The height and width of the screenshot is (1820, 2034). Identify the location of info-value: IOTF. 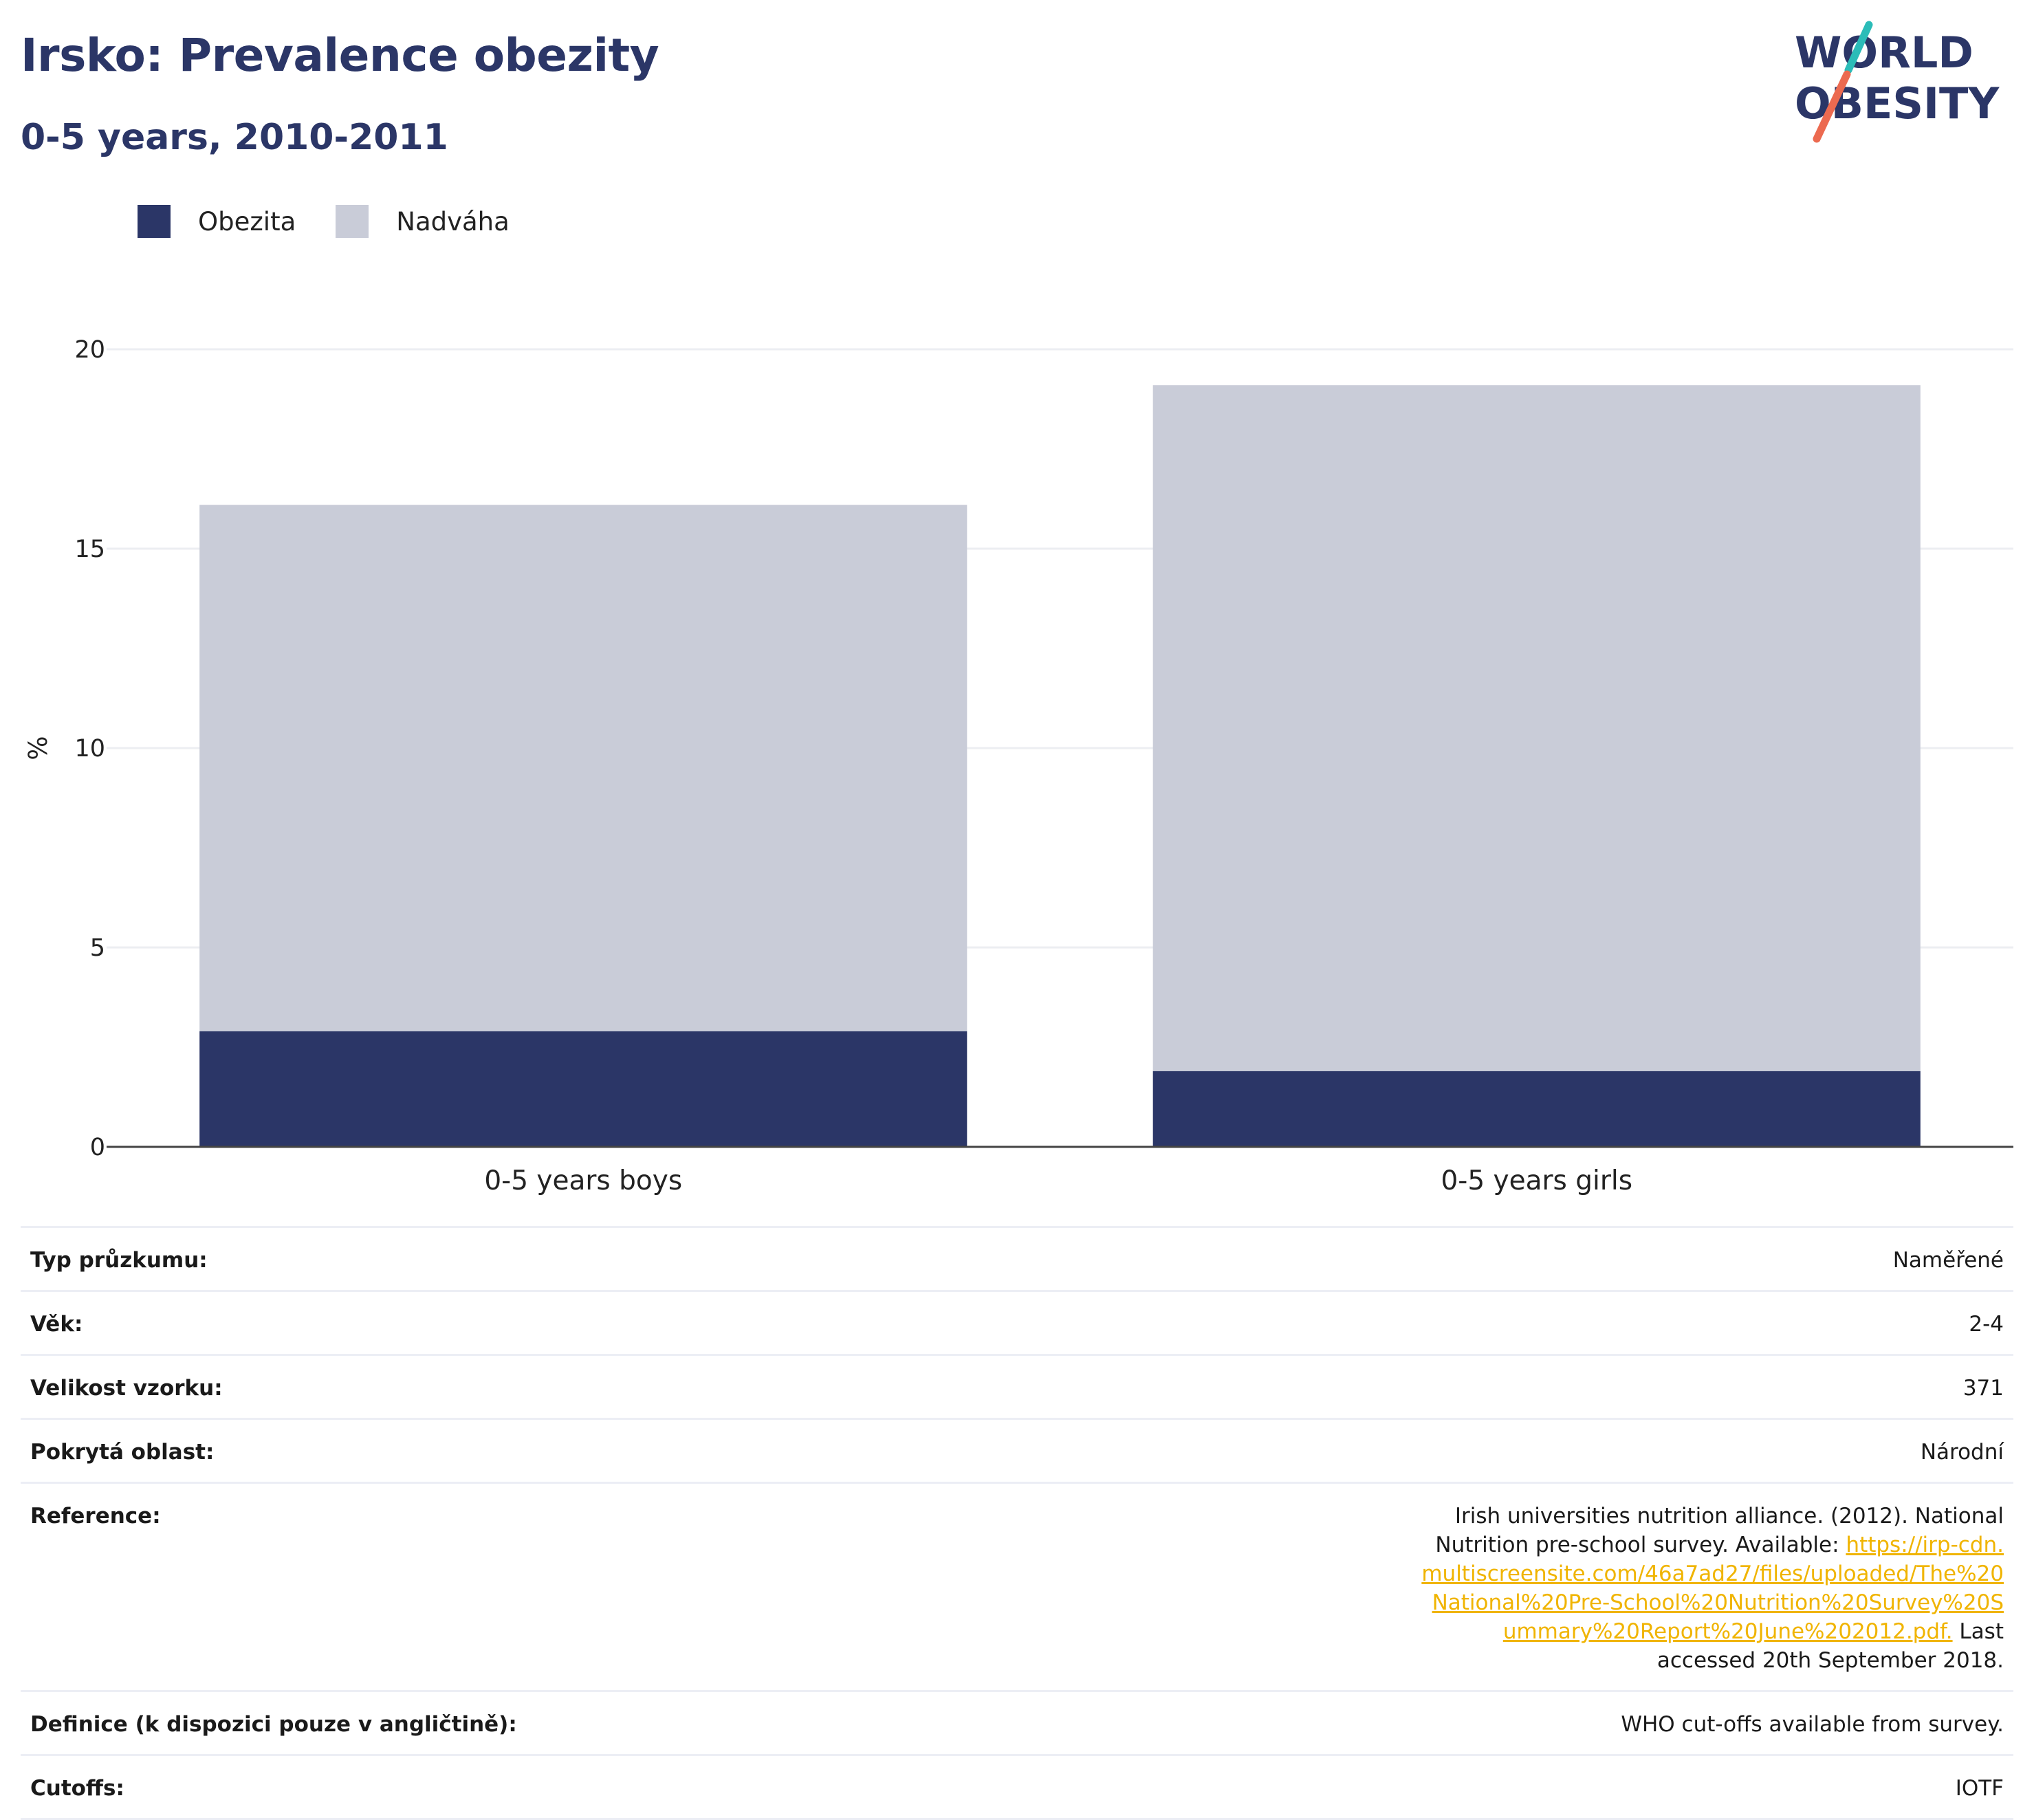
(1979, 1788).